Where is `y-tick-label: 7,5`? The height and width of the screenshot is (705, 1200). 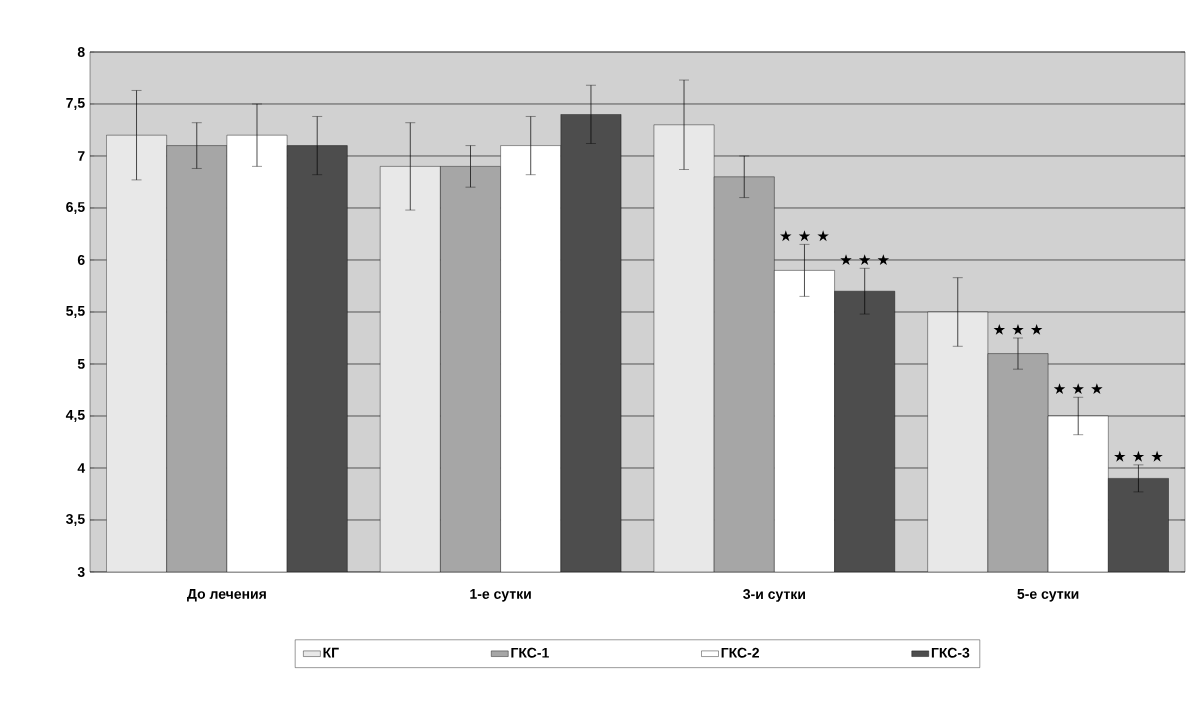
y-tick-label: 7,5 is located at coordinates (75, 104).